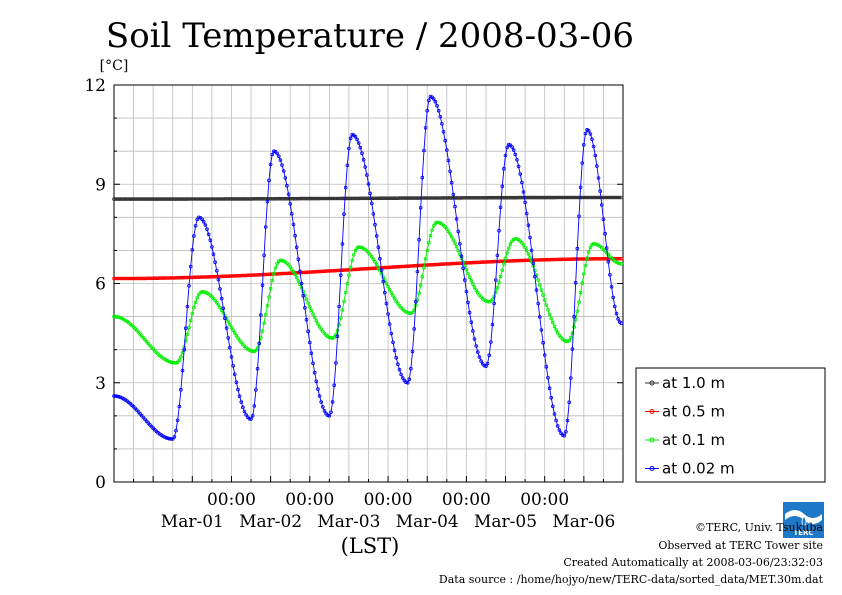 This screenshot has height=595, width=842. Describe the element at coordinates (685, 383) in the screenshot. I see `legend-item: at 1.0 m` at that location.